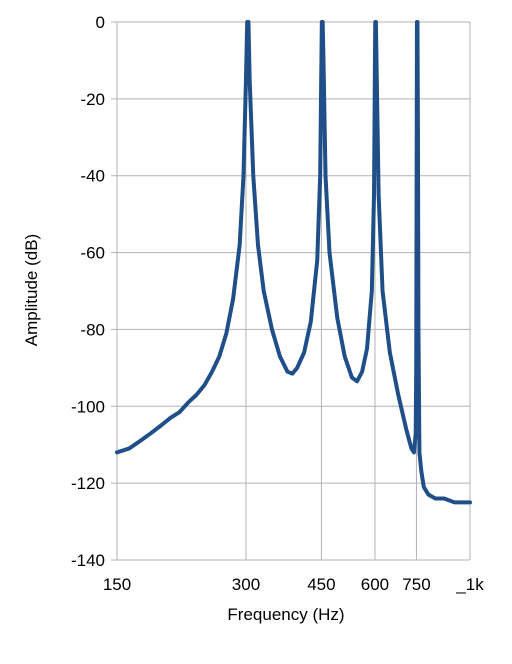  Describe the element at coordinates (88, 560) in the screenshot. I see `y-tick-label: -140` at that location.